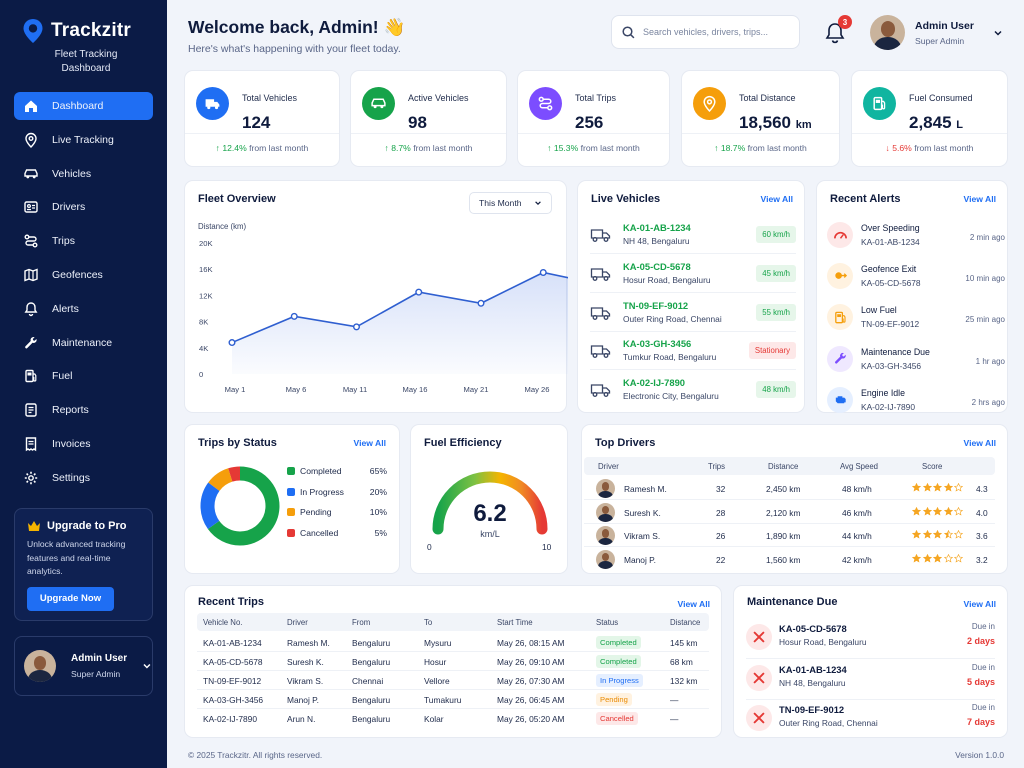 This screenshot has height=768, width=1024. I want to click on live-vehicle-row: KA-01-AB-1234 NH 48, Bengaluru 60 km/h, so click(693, 235).